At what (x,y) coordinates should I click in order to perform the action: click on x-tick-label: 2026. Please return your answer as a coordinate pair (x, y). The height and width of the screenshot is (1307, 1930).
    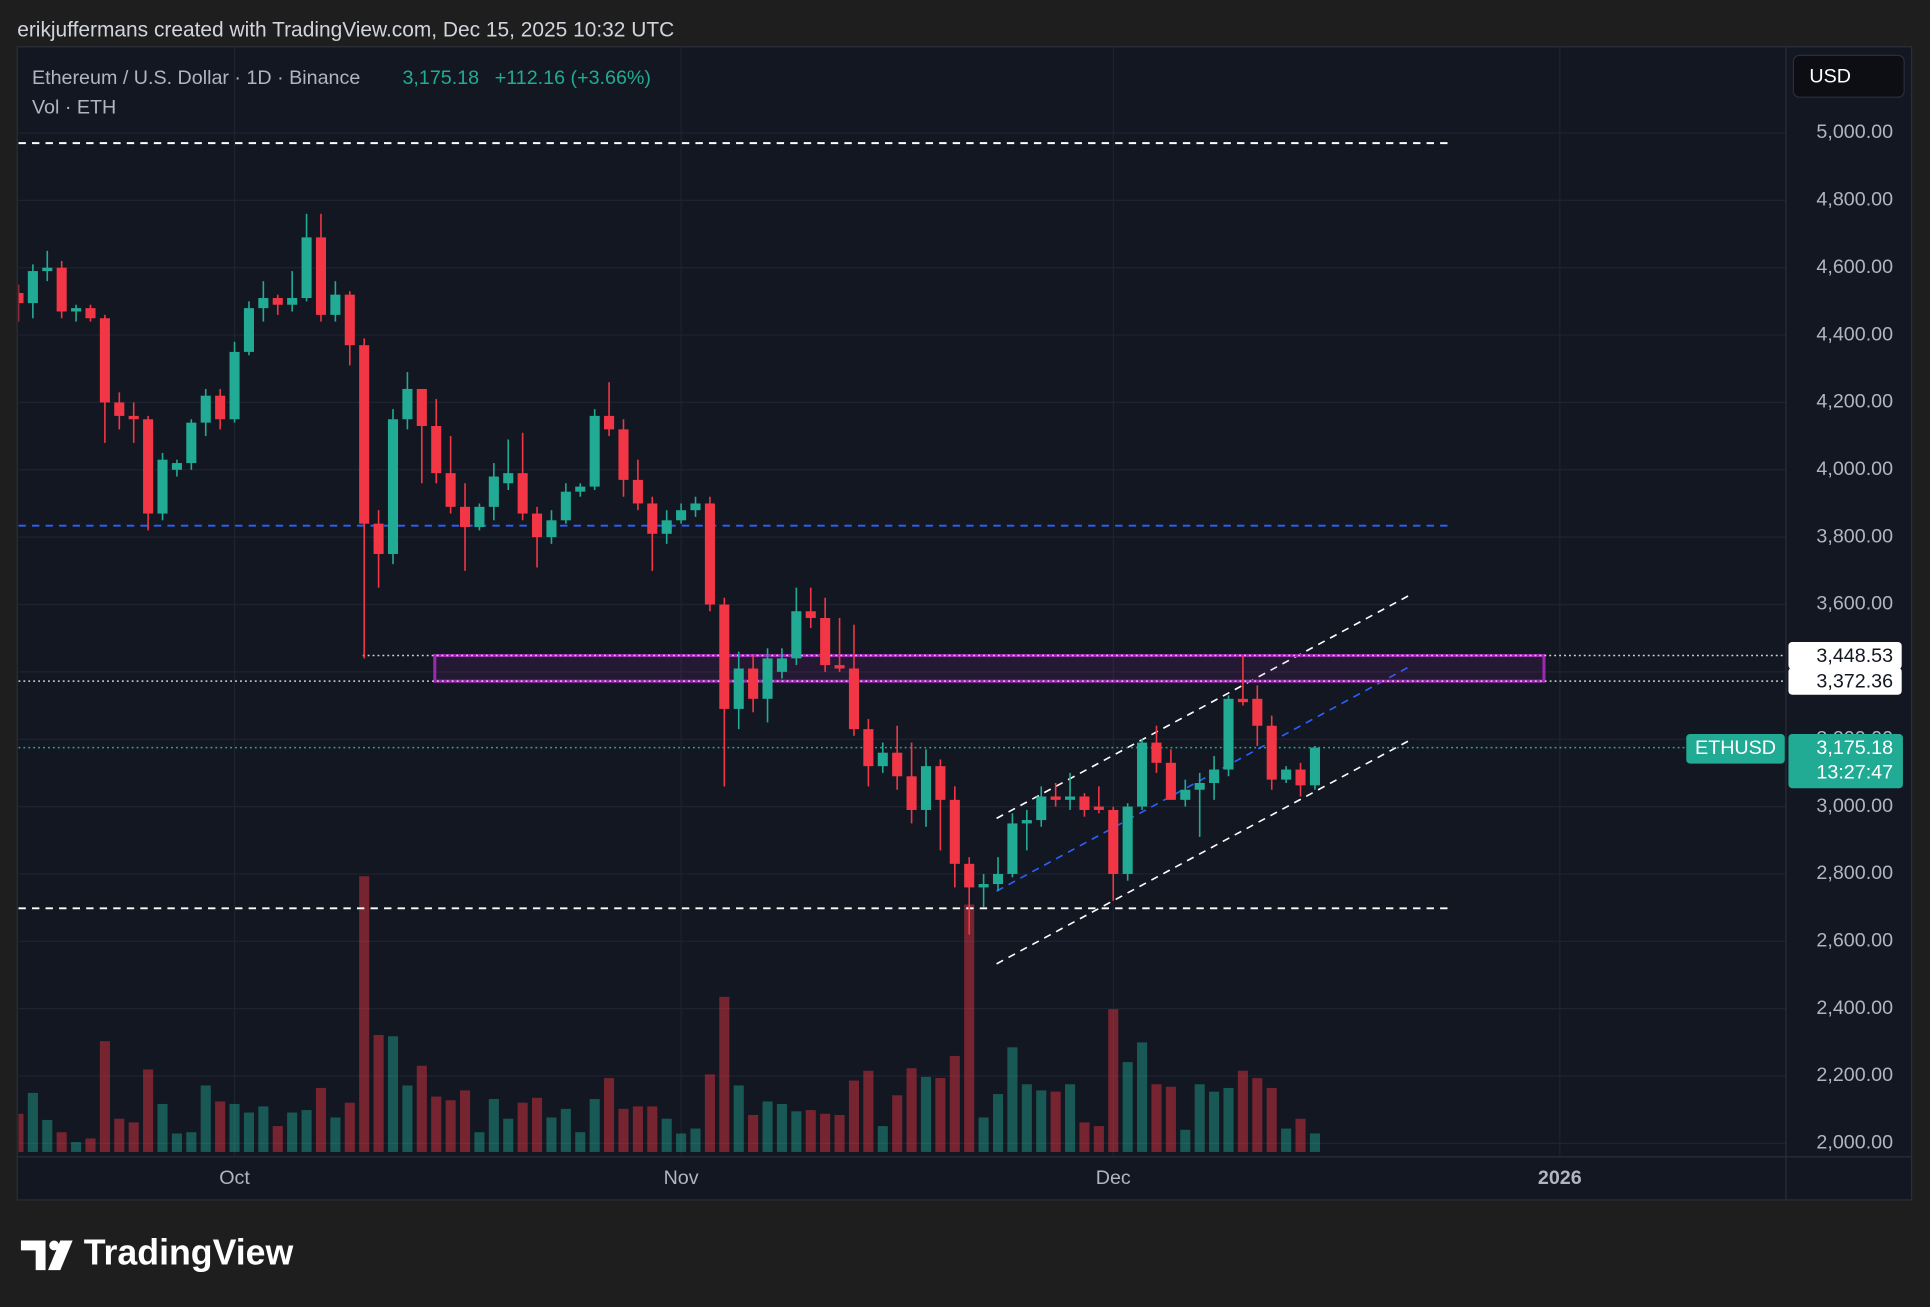
    Looking at the image, I should click on (1560, 1178).